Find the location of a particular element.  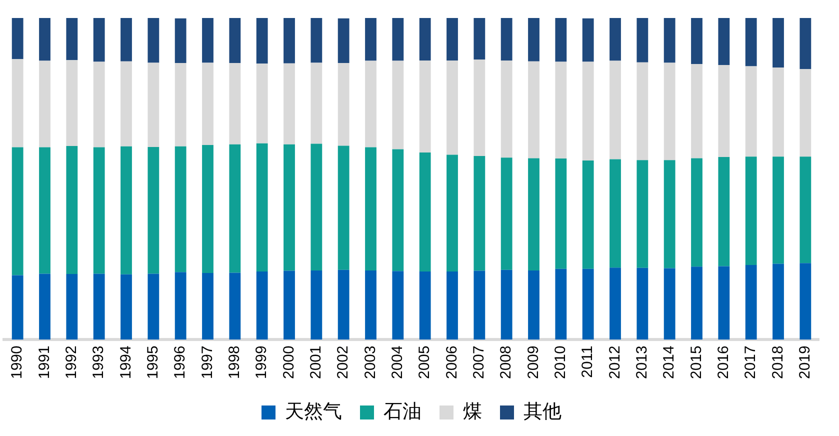

x-tick-label: 2019 is located at coordinates (805, 363).